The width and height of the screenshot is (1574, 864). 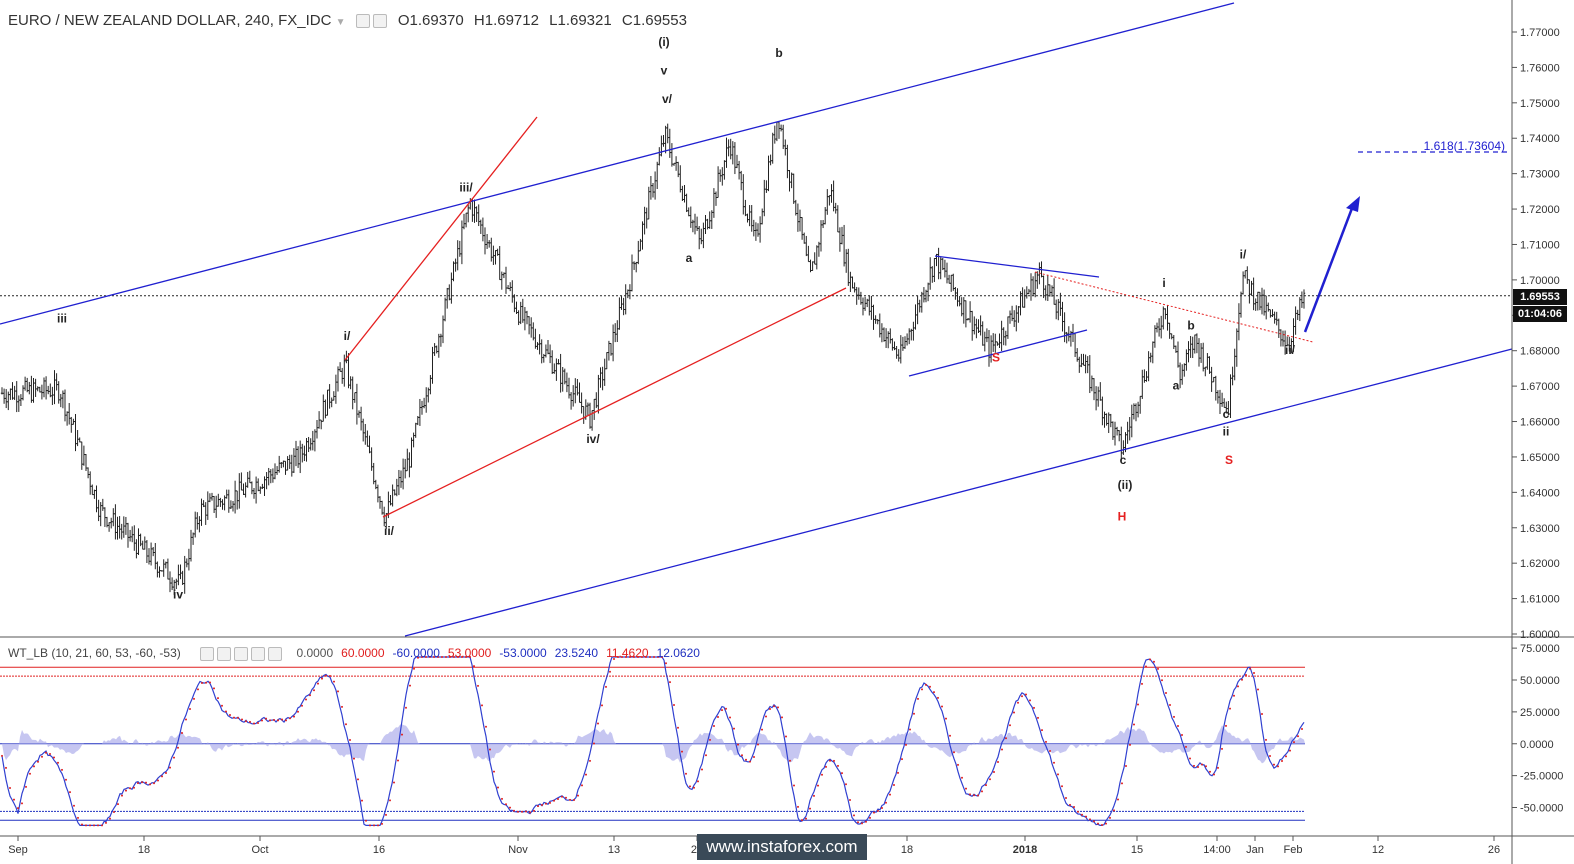 I want to click on time-tick-label: Oct, so click(x=259, y=850).